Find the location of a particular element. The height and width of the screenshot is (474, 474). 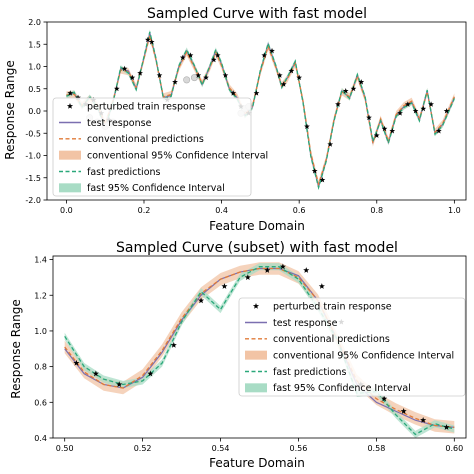

y-axis-label: Response Range is located at coordinates (10, 109).